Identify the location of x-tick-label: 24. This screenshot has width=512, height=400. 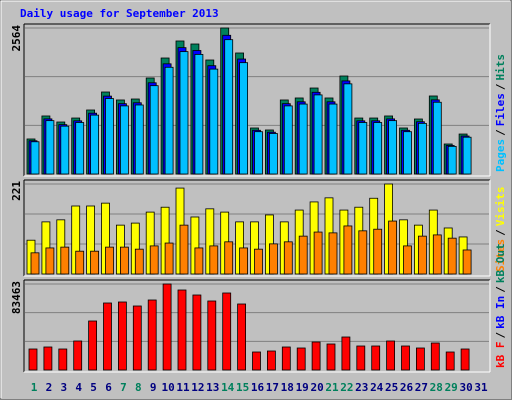
(377, 387).